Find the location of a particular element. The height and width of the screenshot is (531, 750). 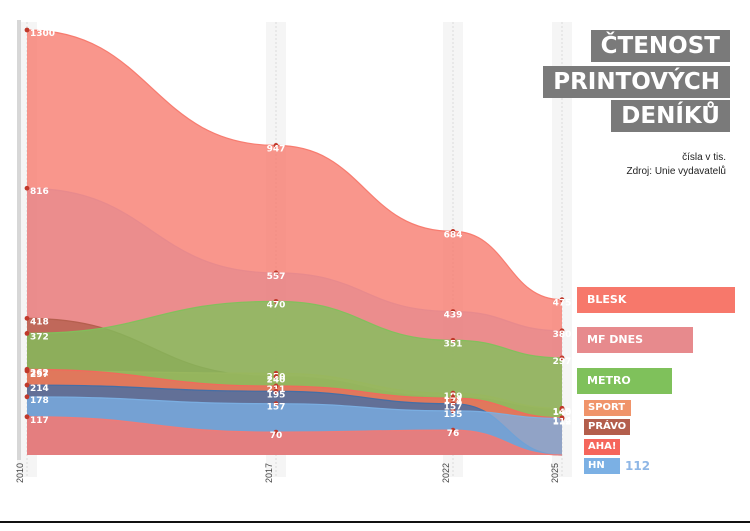

data-label: 418 is located at coordinates (39, 322).